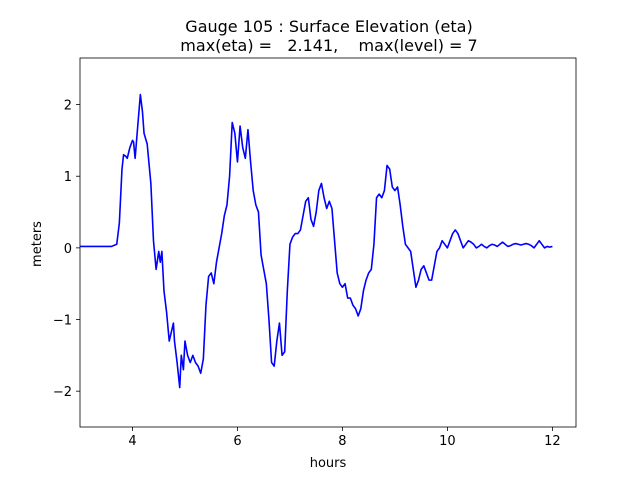 The height and width of the screenshot is (484, 640). What do you see at coordinates (447, 441) in the screenshot?
I see `x-tick-label: 10` at bounding box center [447, 441].